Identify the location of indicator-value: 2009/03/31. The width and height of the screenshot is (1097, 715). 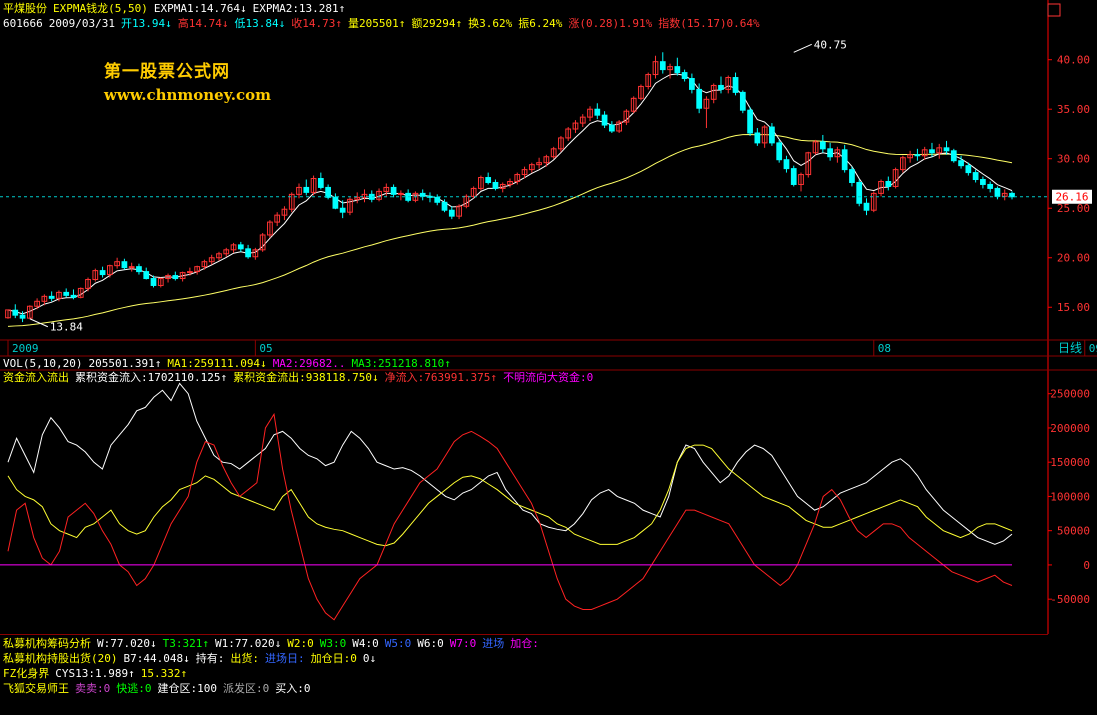
(81, 23).